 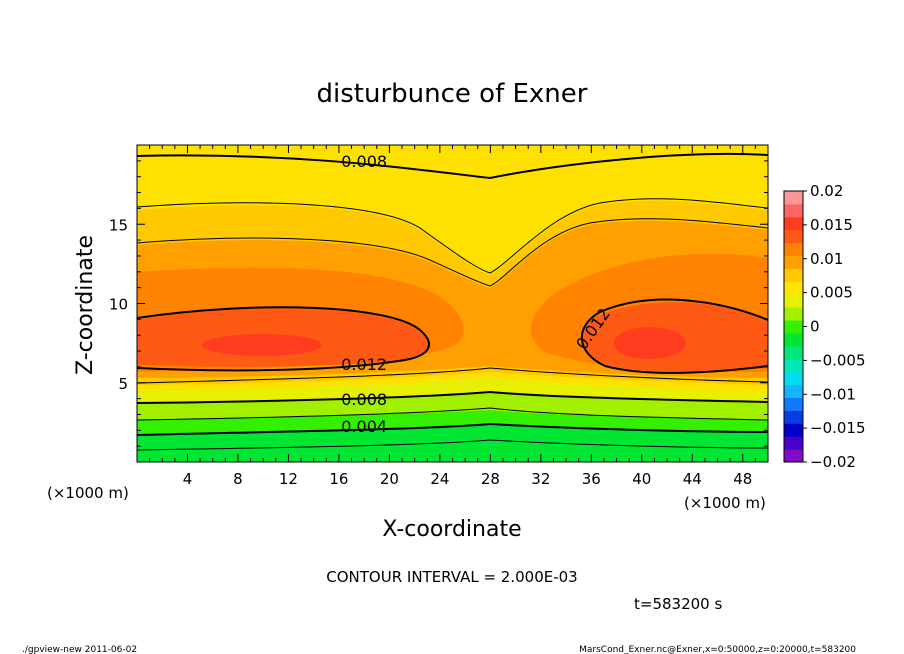 What do you see at coordinates (85, 305) in the screenshot?
I see `y-axis-label: Z-coordinate` at bounding box center [85, 305].